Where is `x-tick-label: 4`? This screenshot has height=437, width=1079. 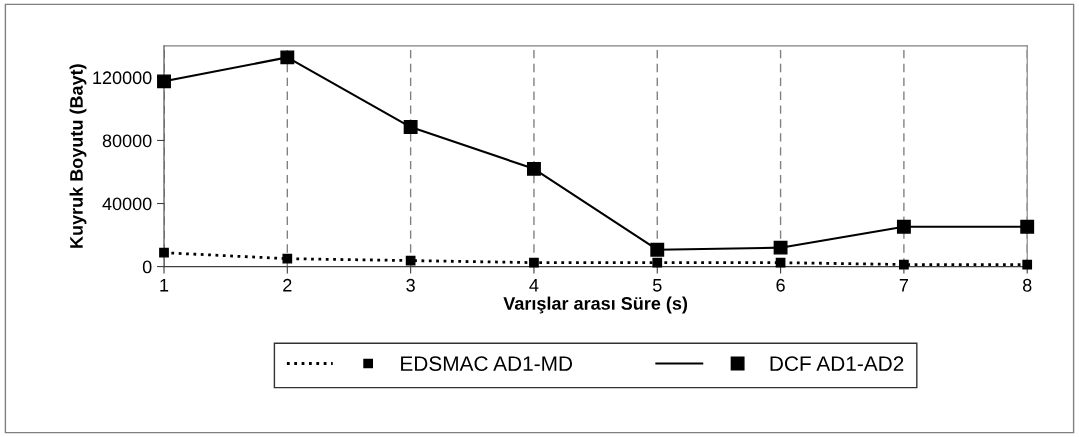 x-tick-label: 4 is located at coordinates (534, 285).